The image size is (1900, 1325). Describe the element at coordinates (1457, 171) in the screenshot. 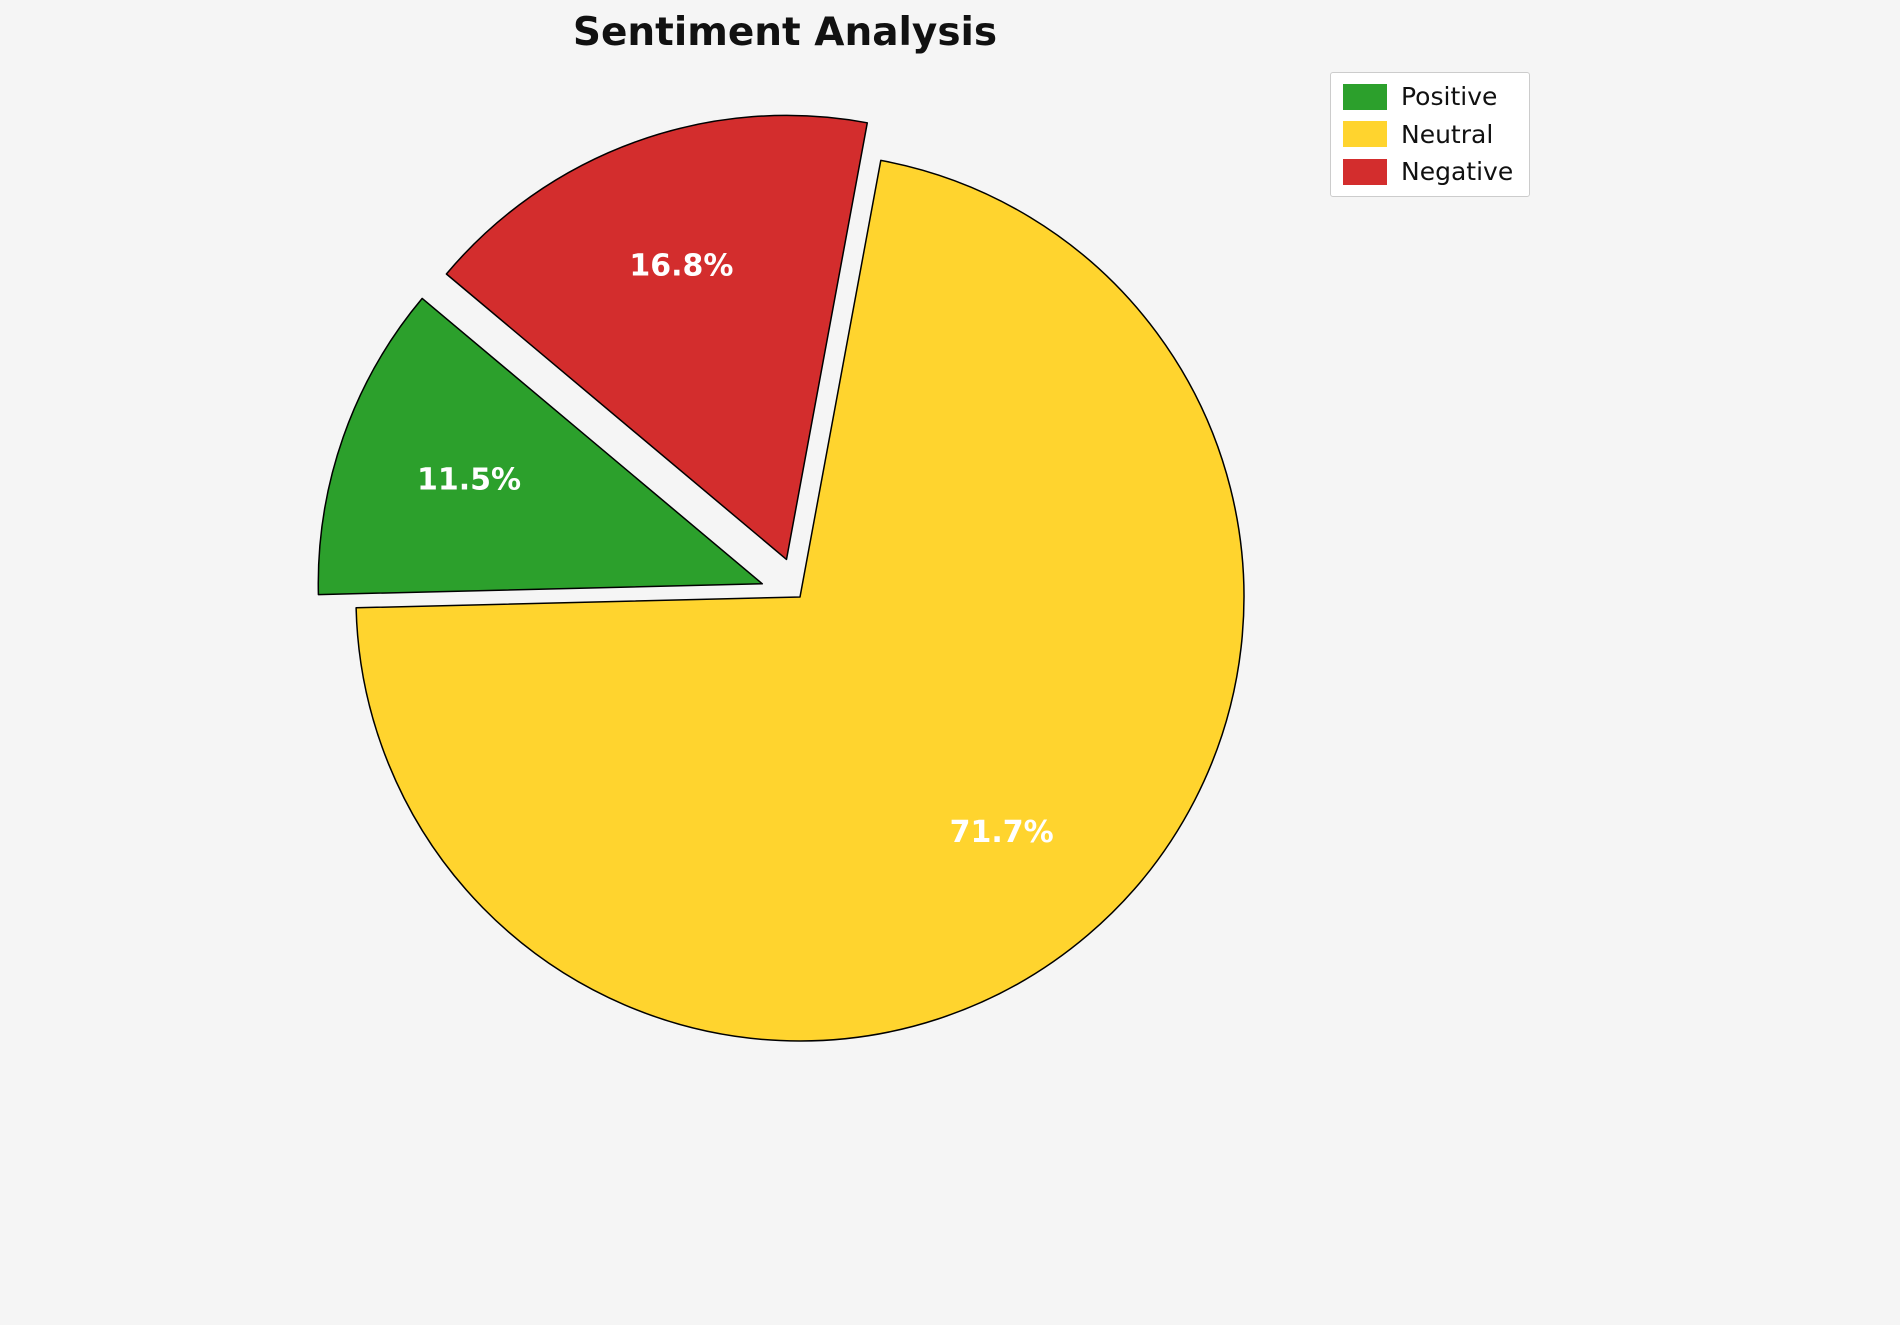

I see `legend-label-negative: Negative` at that location.